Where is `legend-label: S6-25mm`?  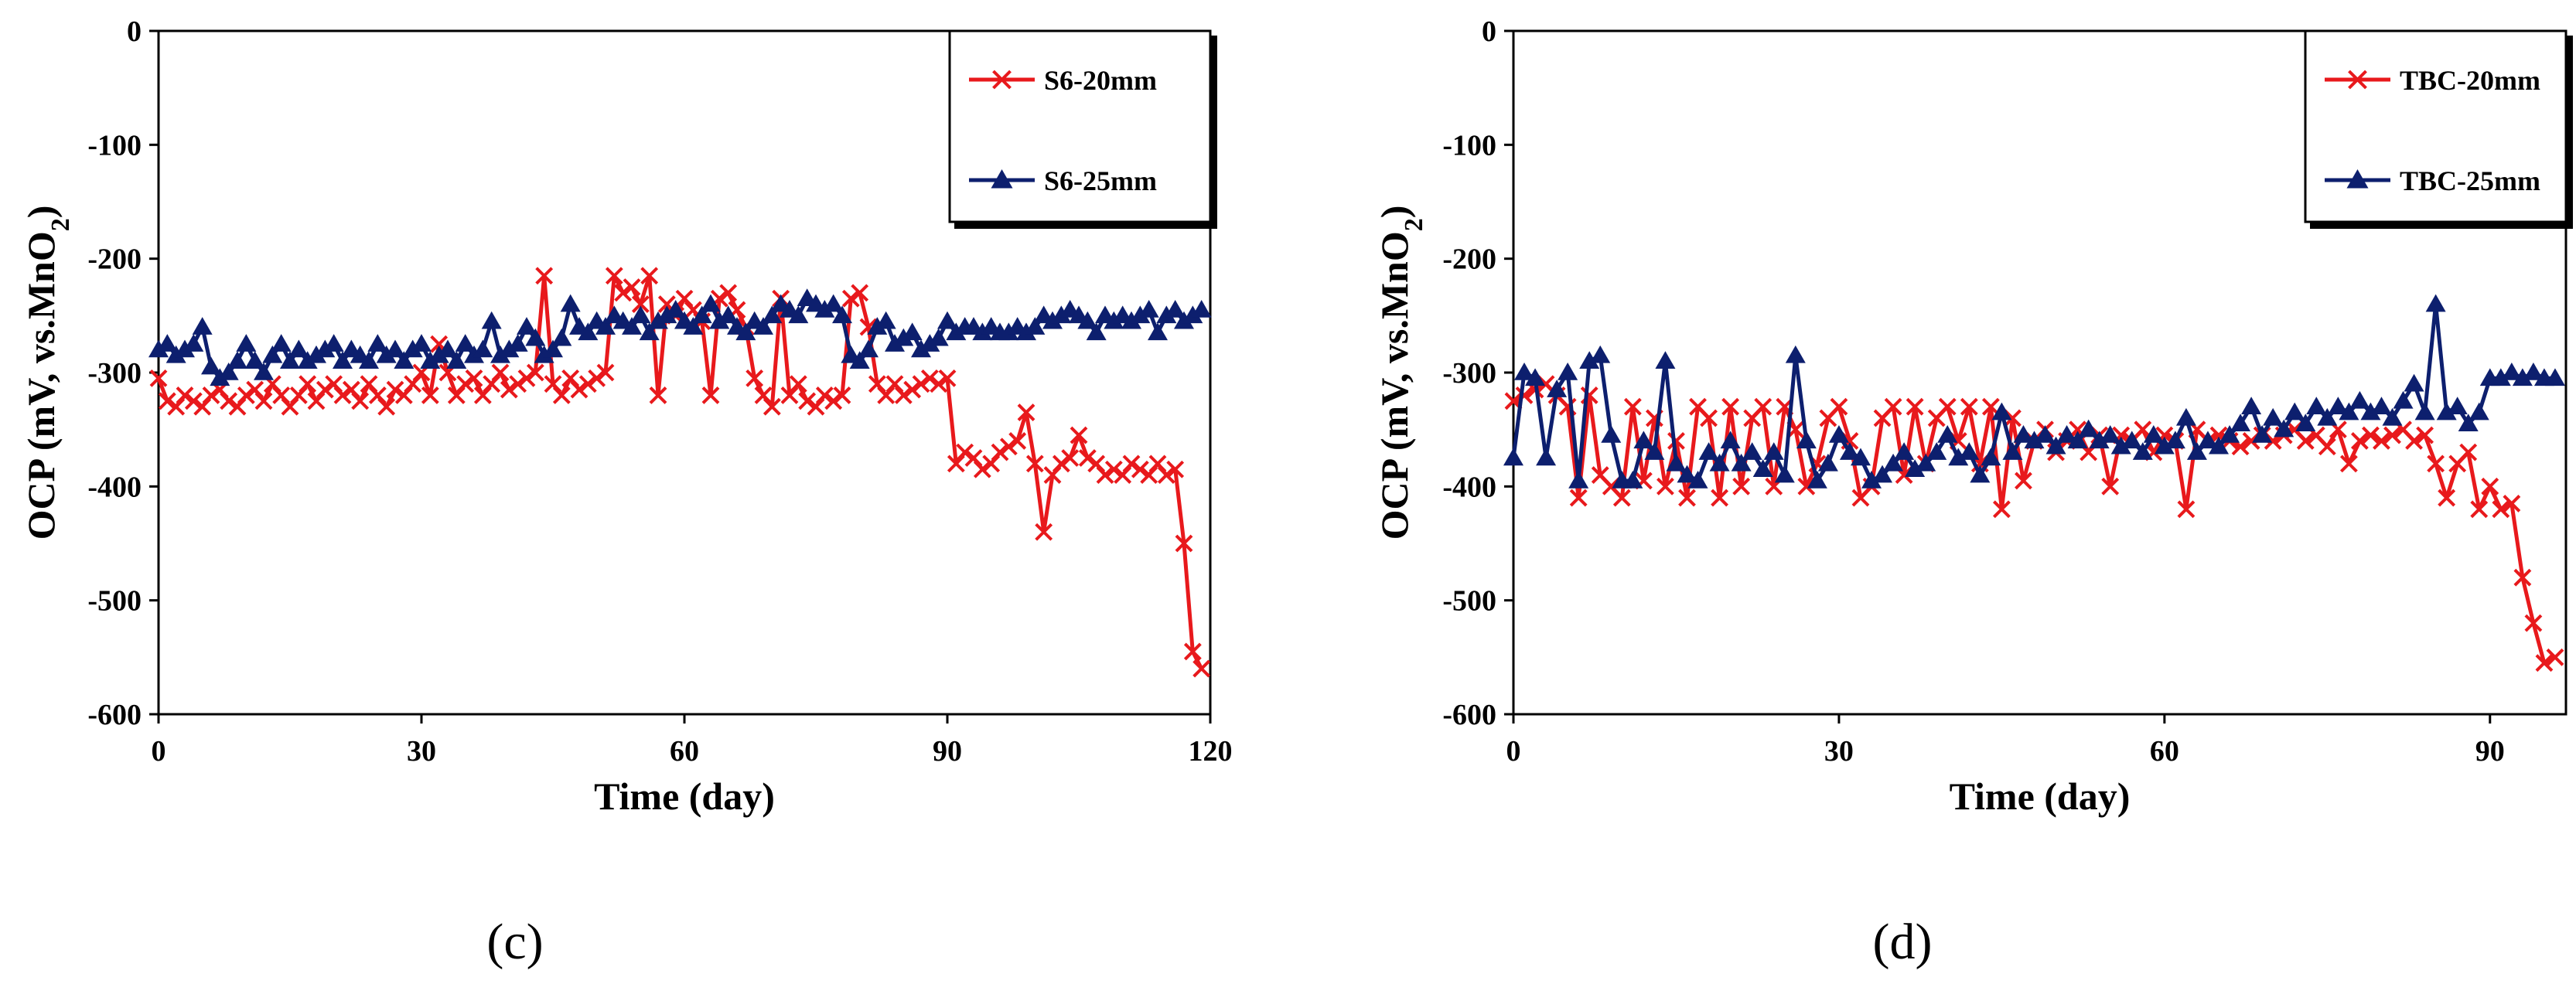
legend-label: S6-25mm is located at coordinates (1101, 180).